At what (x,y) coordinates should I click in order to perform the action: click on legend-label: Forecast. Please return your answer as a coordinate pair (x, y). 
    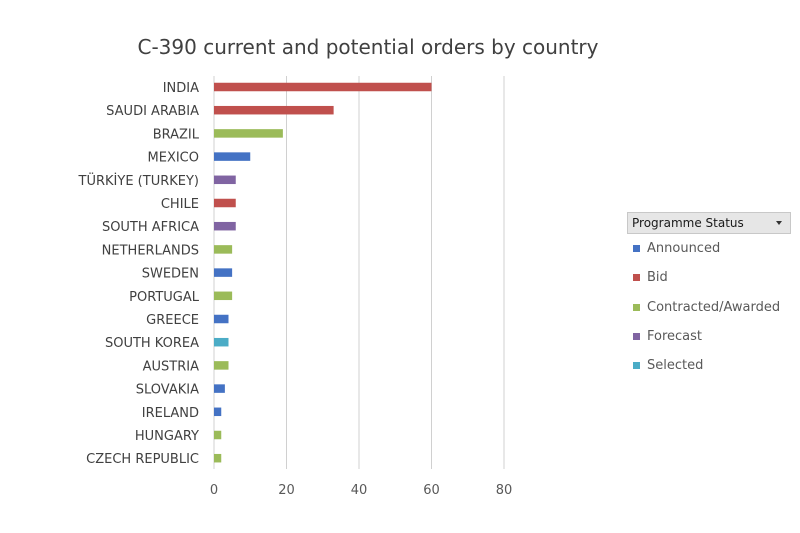
    Looking at the image, I should click on (675, 337).